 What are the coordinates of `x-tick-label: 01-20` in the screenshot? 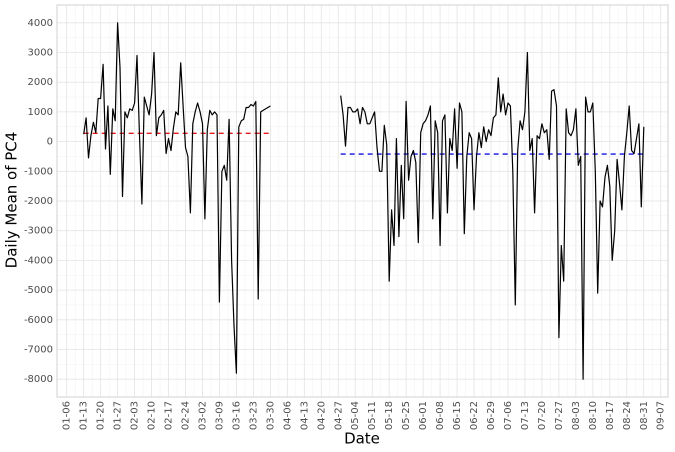 It's located at (101, 415).